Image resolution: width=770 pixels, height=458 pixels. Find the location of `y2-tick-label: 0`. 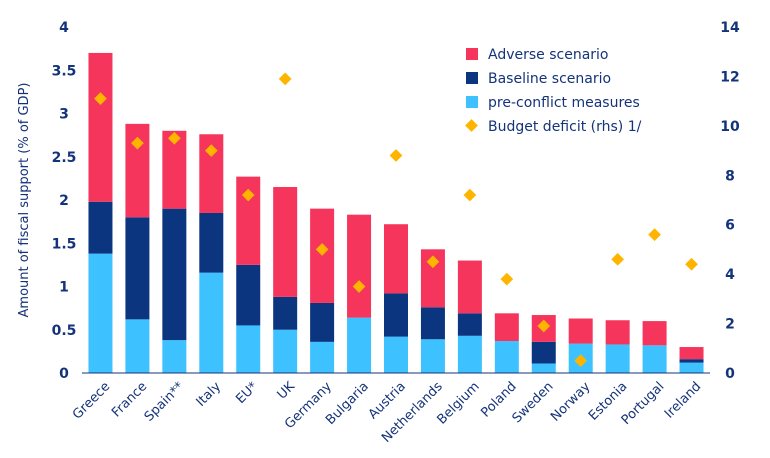

y2-tick-label: 0 is located at coordinates (730, 374).